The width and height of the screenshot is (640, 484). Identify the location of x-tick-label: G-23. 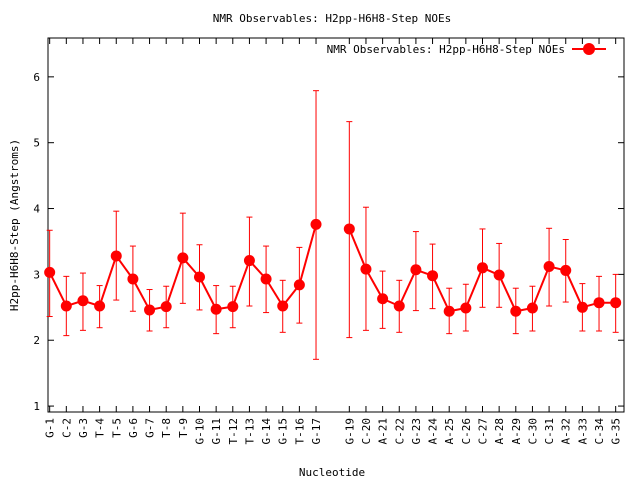
(416, 431).